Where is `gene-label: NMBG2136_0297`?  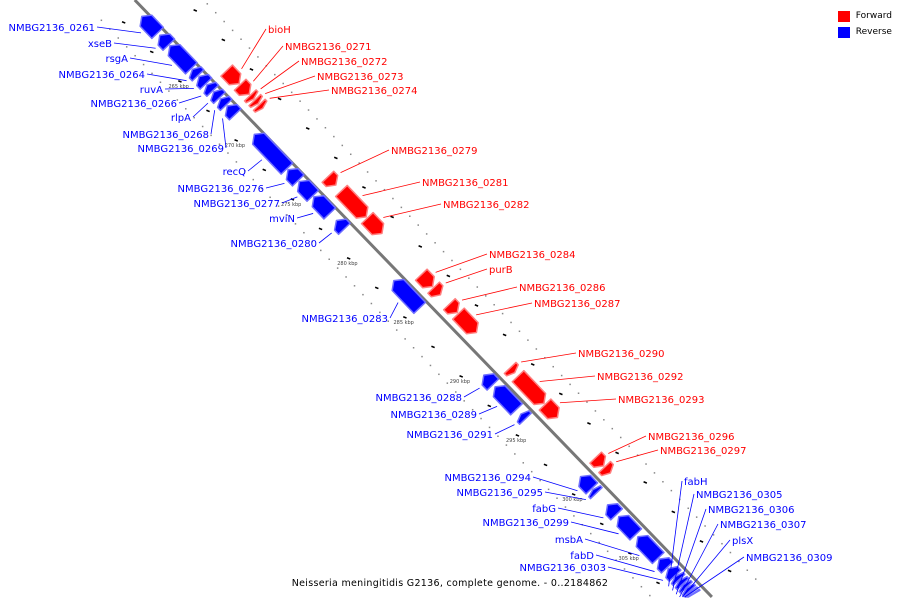 gene-label: NMBG2136_0297 is located at coordinates (703, 451).